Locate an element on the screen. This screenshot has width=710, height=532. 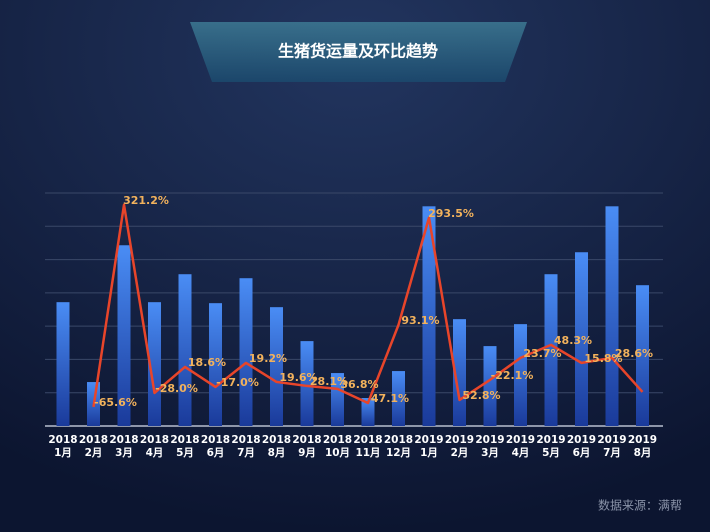
title-banner is located at coordinates (358, 52).